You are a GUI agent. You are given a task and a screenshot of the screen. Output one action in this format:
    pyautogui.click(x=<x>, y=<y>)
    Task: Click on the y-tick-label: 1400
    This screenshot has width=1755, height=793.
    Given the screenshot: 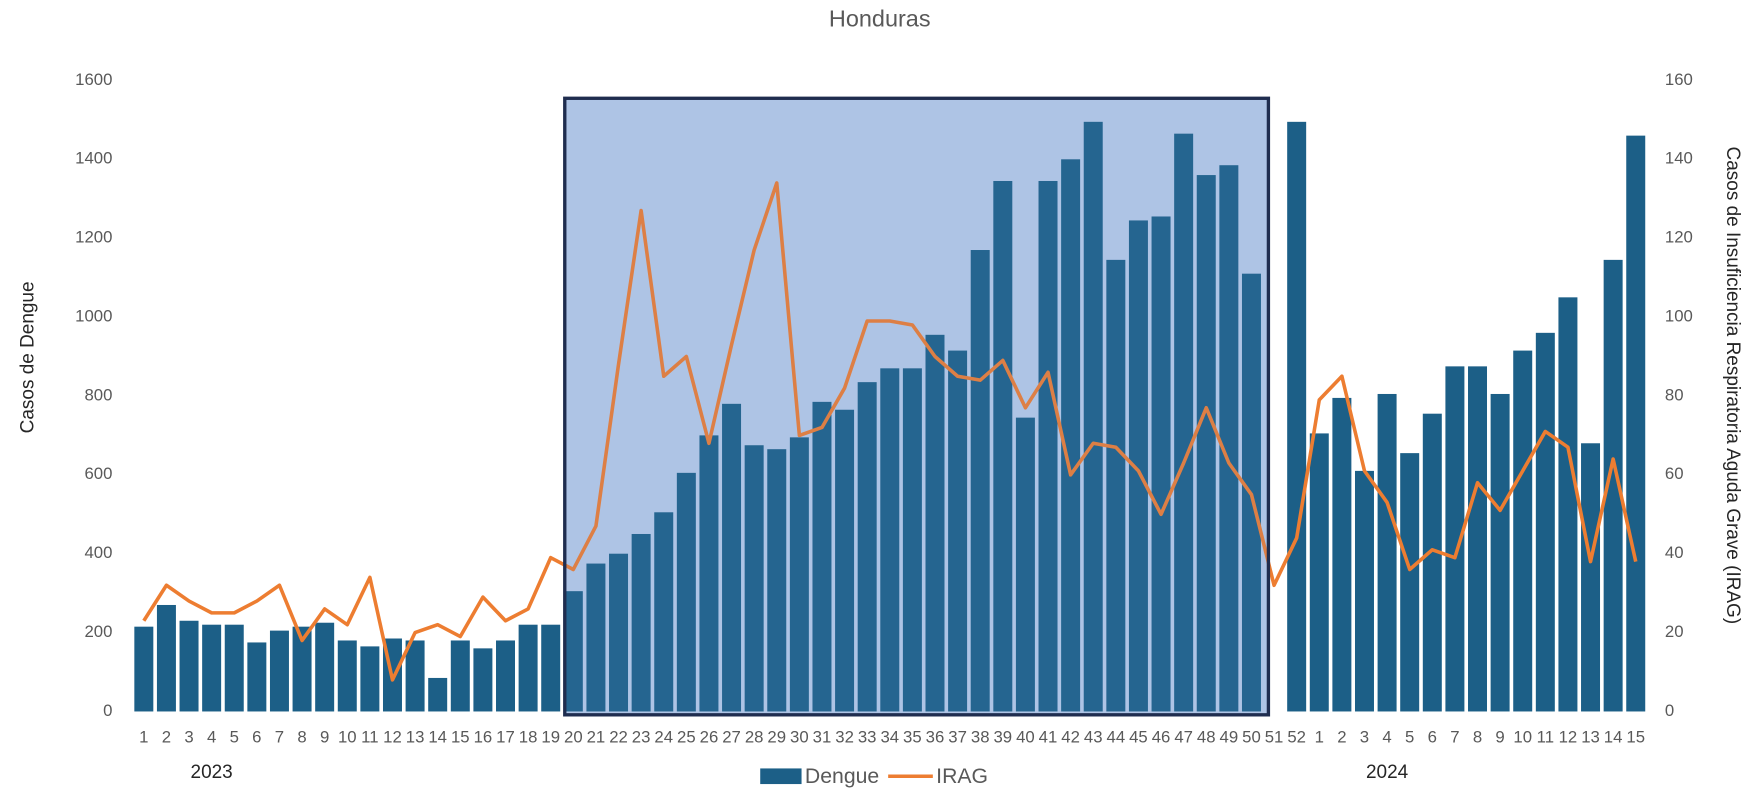 What is the action you would take?
    pyautogui.click(x=93, y=158)
    